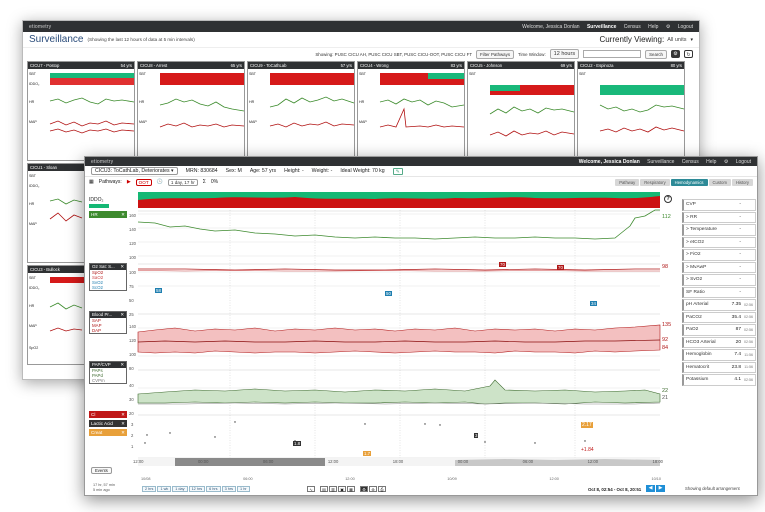 This screenshot has height=512, width=765. What do you see at coordinates (351, 489) in the screenshot?
I see `trash-icon: ▦` at bounding box center [351, 489].